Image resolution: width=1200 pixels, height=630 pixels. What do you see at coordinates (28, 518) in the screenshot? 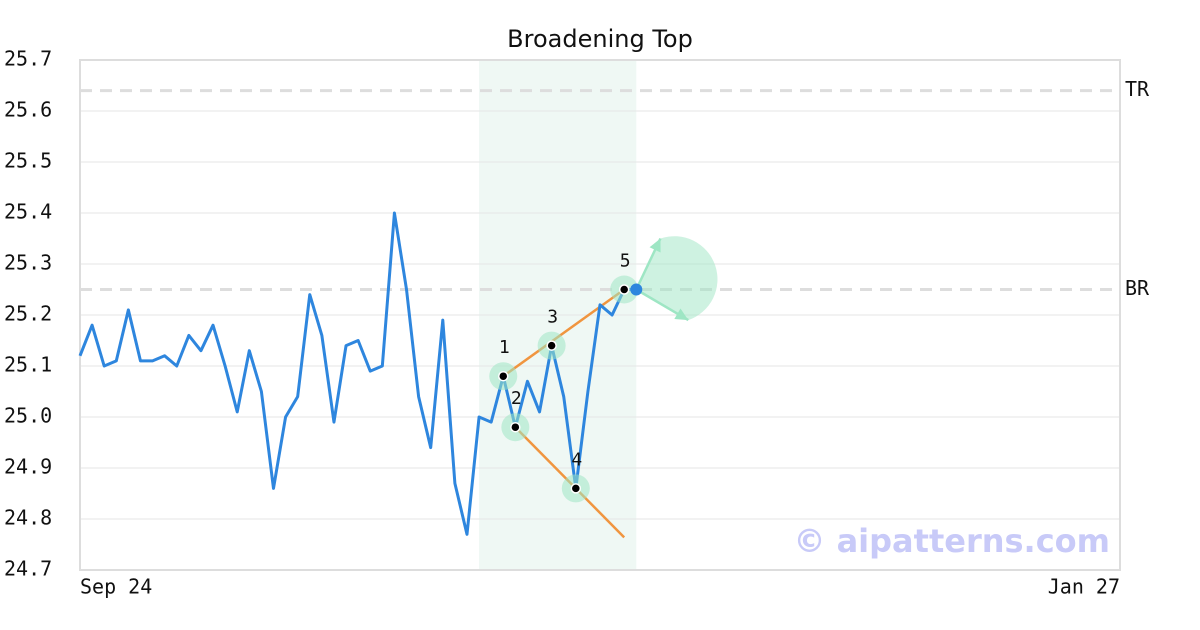
I see `y-tick-label: 24.8` at bounding box center [28, 518].